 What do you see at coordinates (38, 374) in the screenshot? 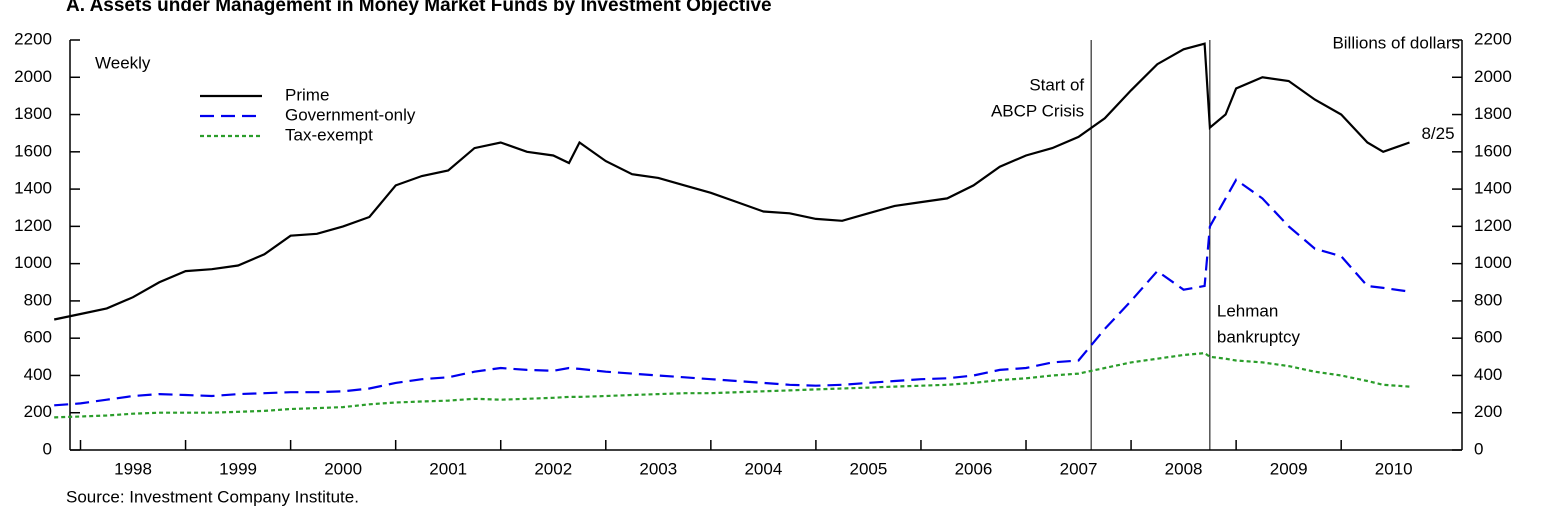
I see `y-tick-label: 400` at bounding box center [38, 374].